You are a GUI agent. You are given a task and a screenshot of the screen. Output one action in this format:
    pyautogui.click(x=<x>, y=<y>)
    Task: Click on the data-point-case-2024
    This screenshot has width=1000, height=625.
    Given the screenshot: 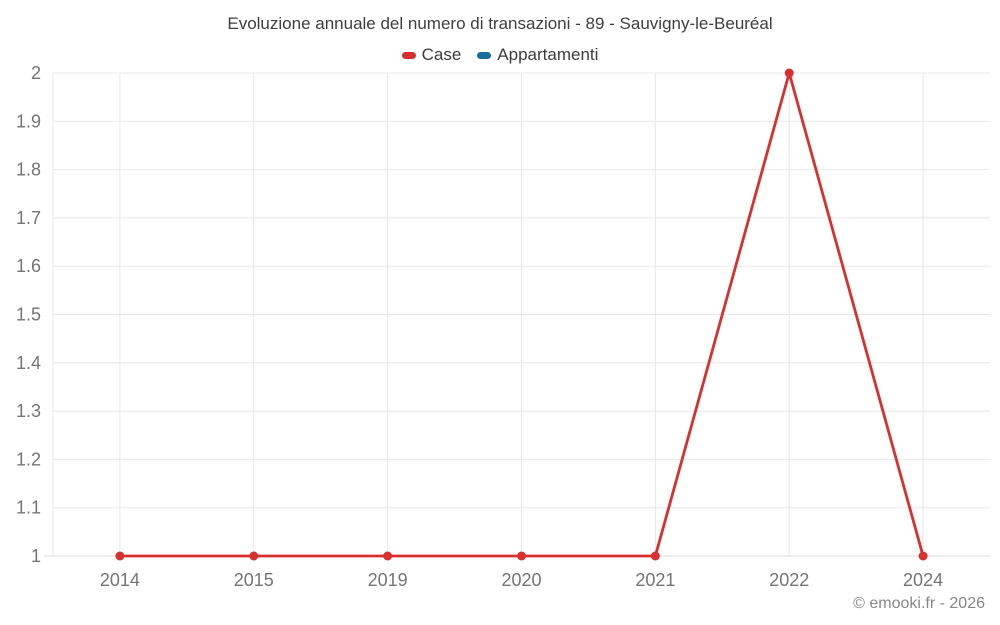 What is the action you would take?
    pyautogui.click(x=923, y=556)
    